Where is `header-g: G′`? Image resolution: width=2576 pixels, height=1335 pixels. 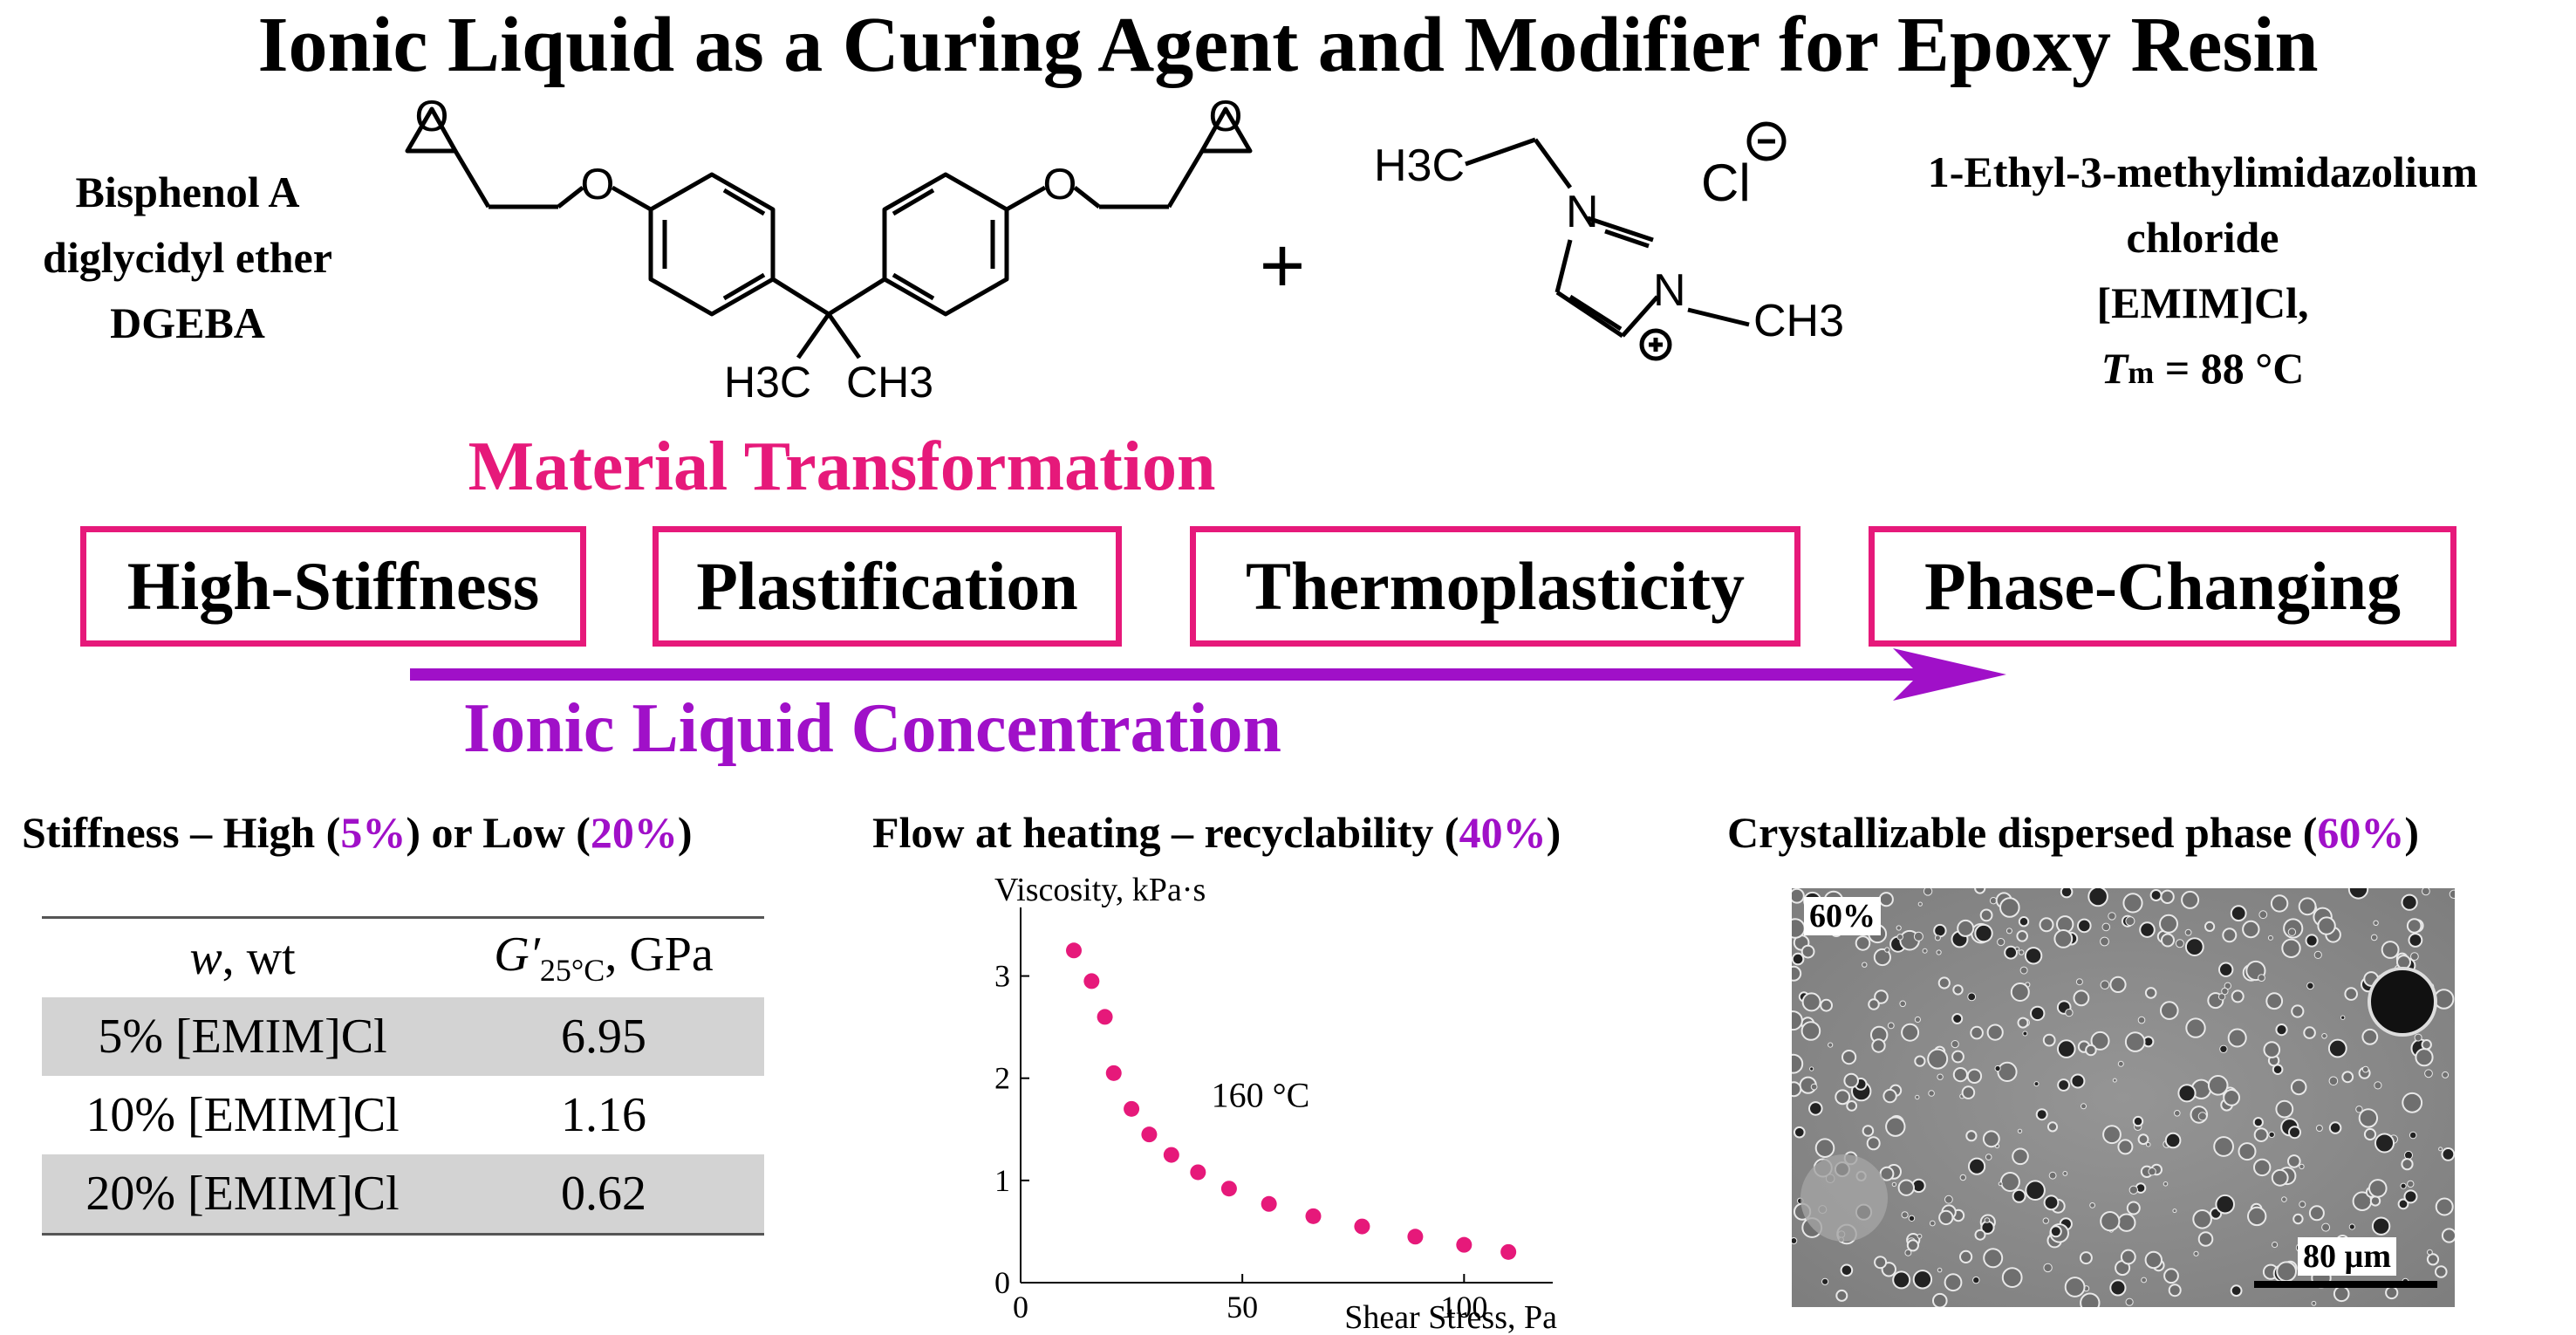 header-g: G′ is located at coordinates (517, 955).